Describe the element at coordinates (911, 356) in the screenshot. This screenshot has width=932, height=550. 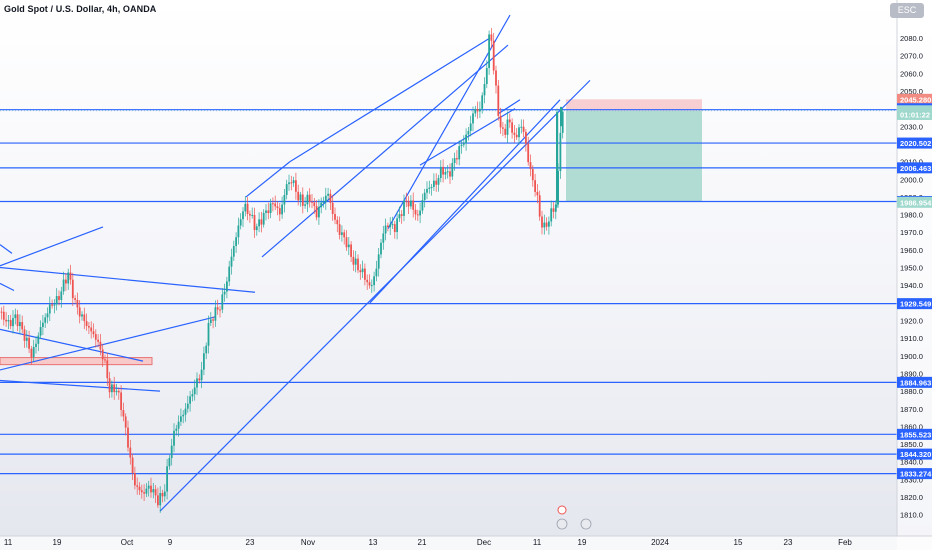
I see `y-tick-label: 1900.0` at that location.